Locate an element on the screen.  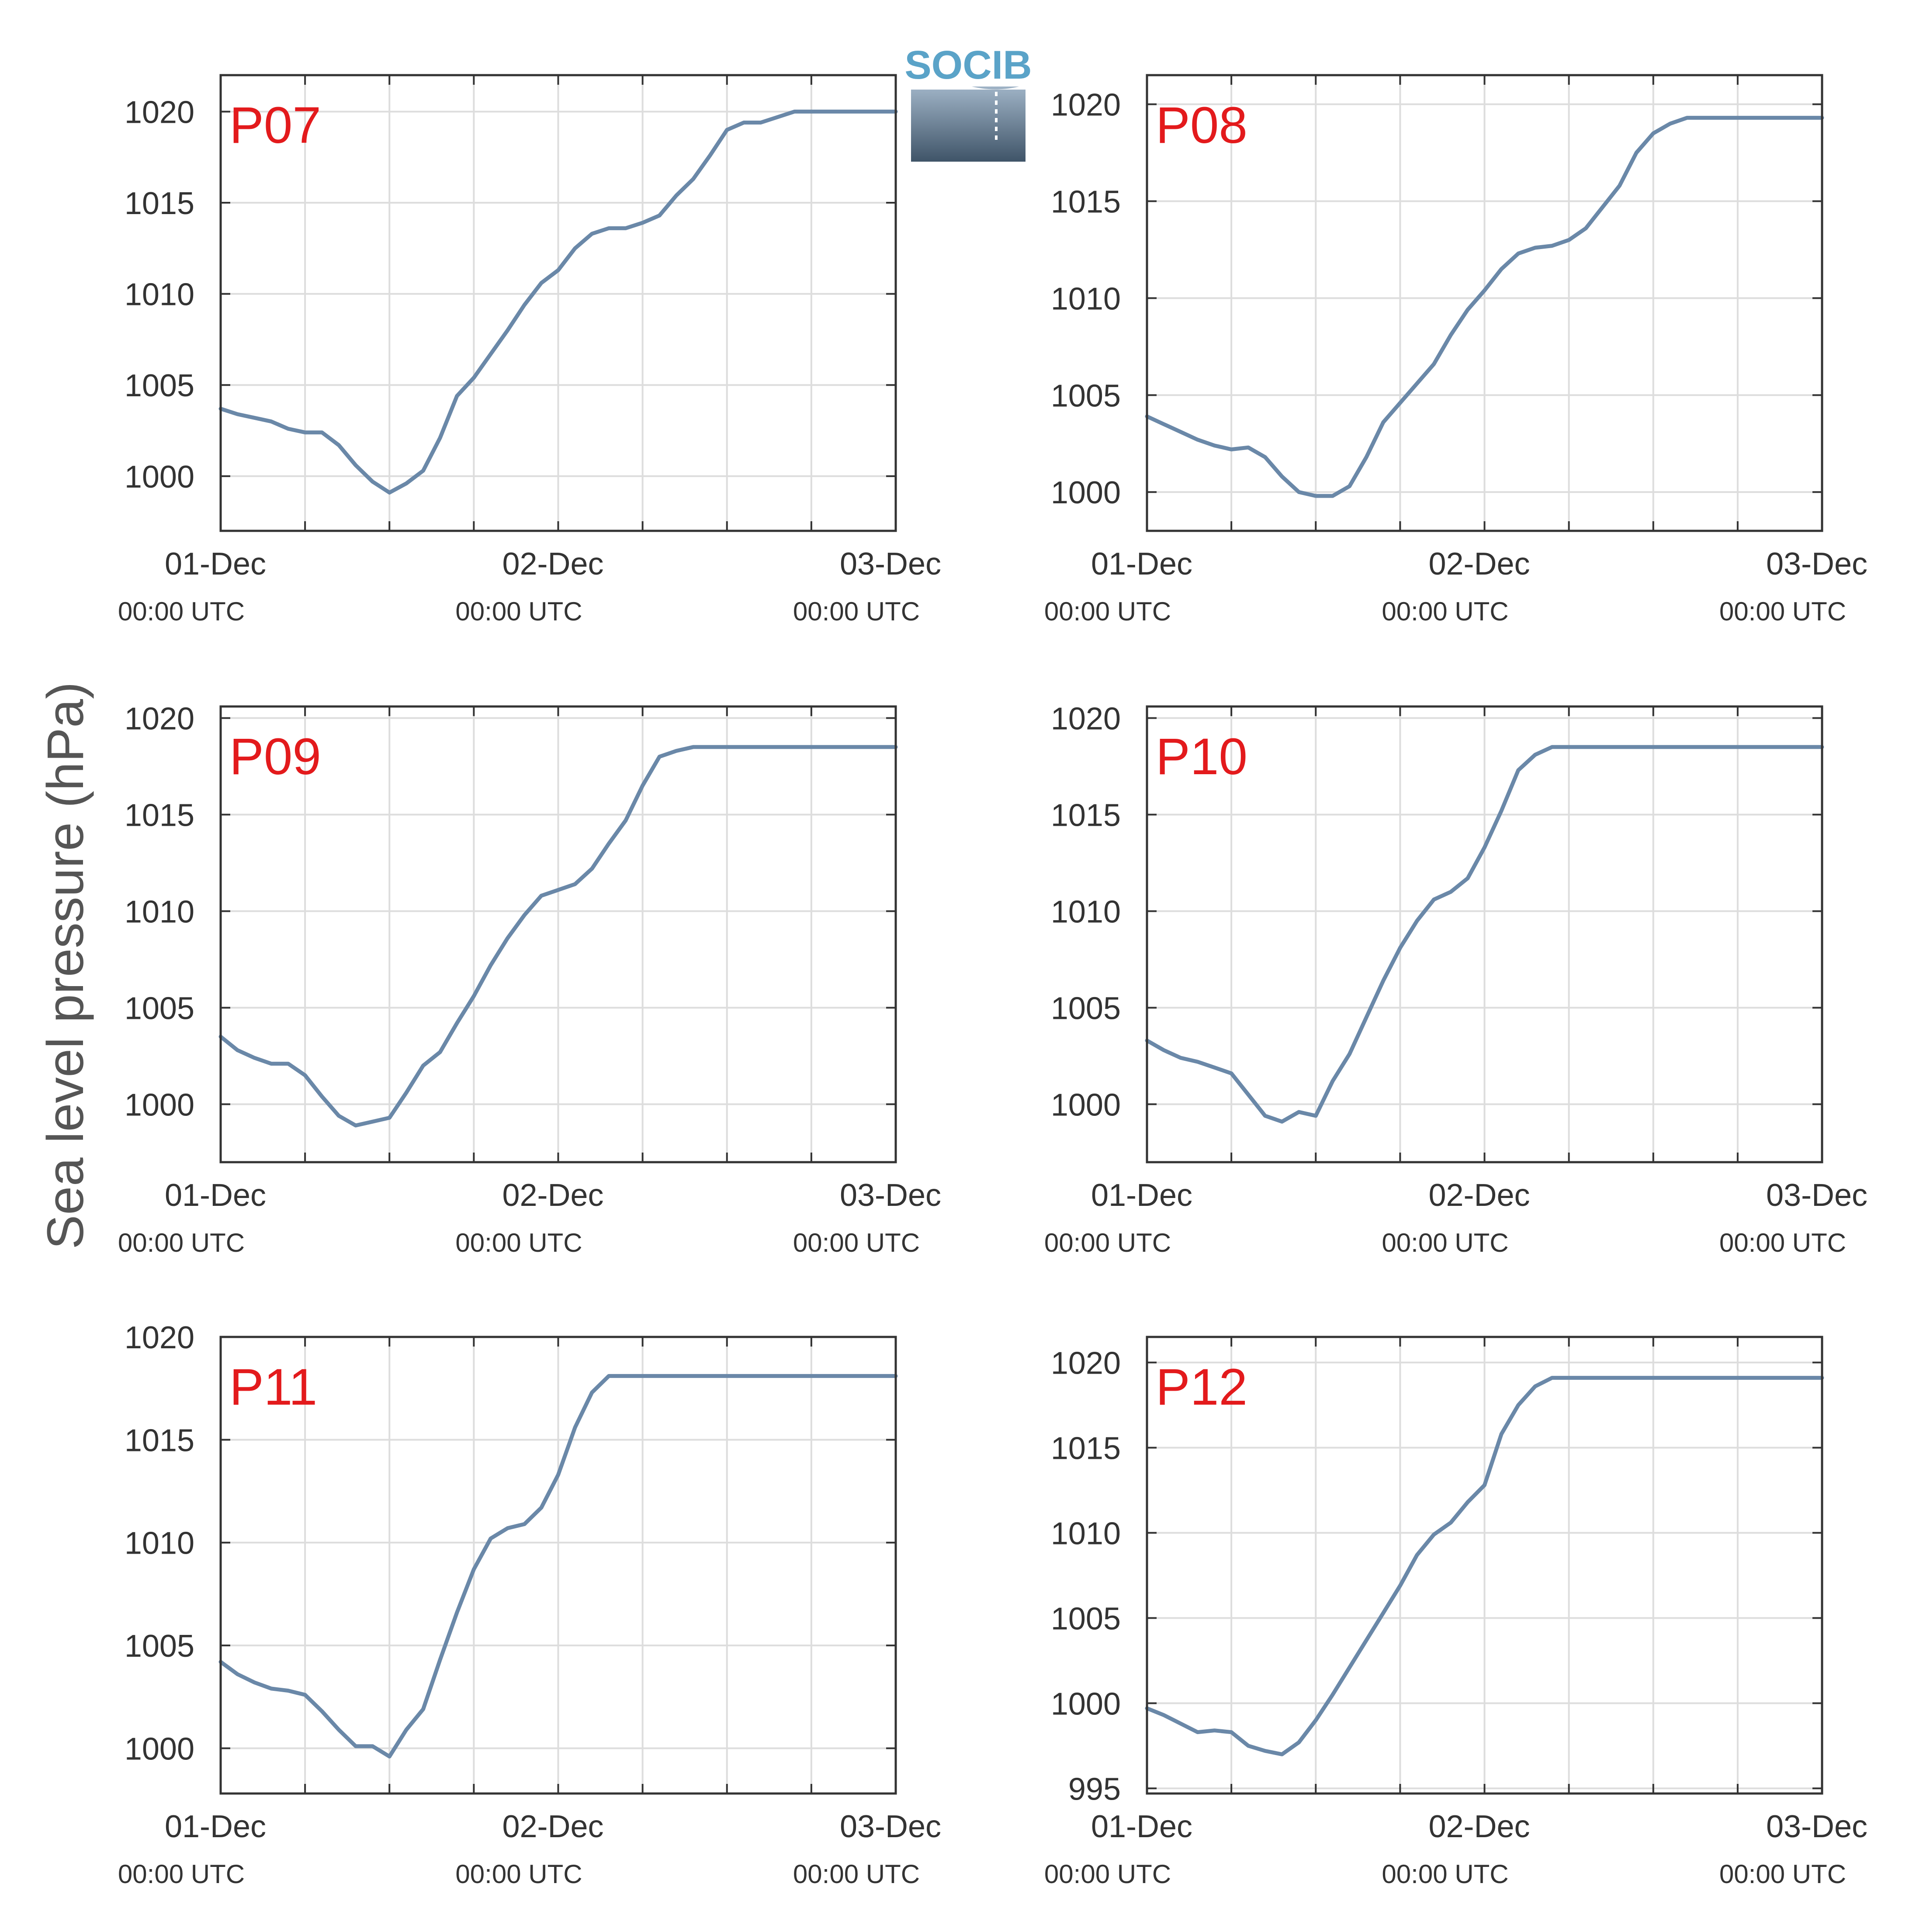
y-tick-label: 995 is located at coordinates (1094, 1789).